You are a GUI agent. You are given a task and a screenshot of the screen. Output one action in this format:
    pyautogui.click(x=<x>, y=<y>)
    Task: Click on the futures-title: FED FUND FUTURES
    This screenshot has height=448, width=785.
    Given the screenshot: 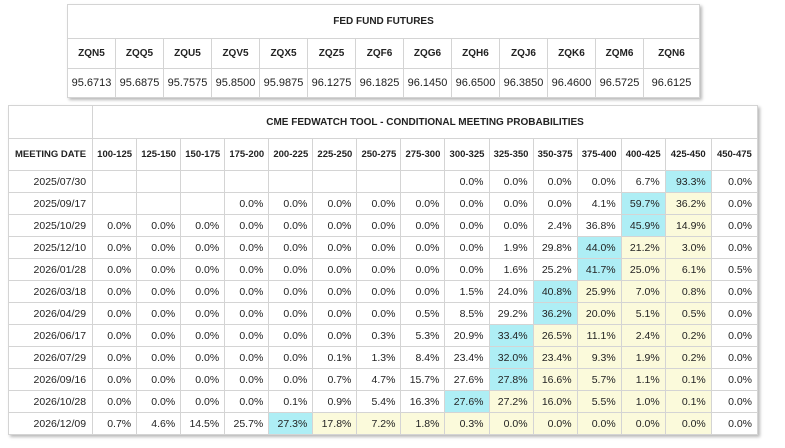 What is the action you would take?
    pyautogui.click(x=383, y=21)
    